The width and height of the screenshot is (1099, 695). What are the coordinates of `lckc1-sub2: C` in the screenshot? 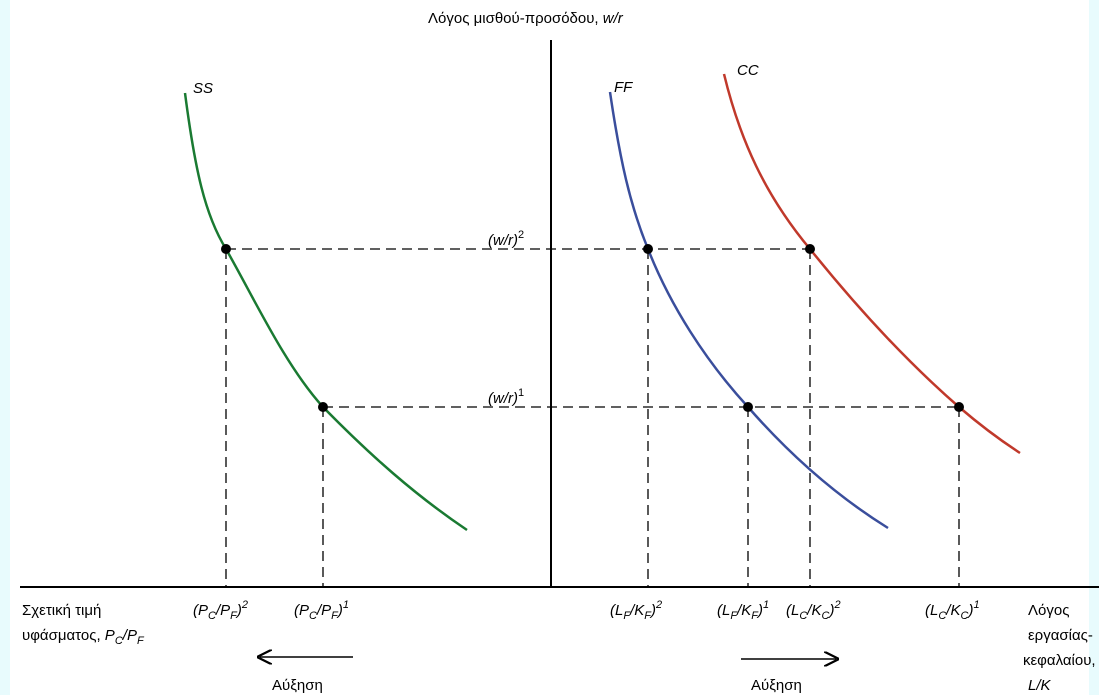 It's located at (964, 616).